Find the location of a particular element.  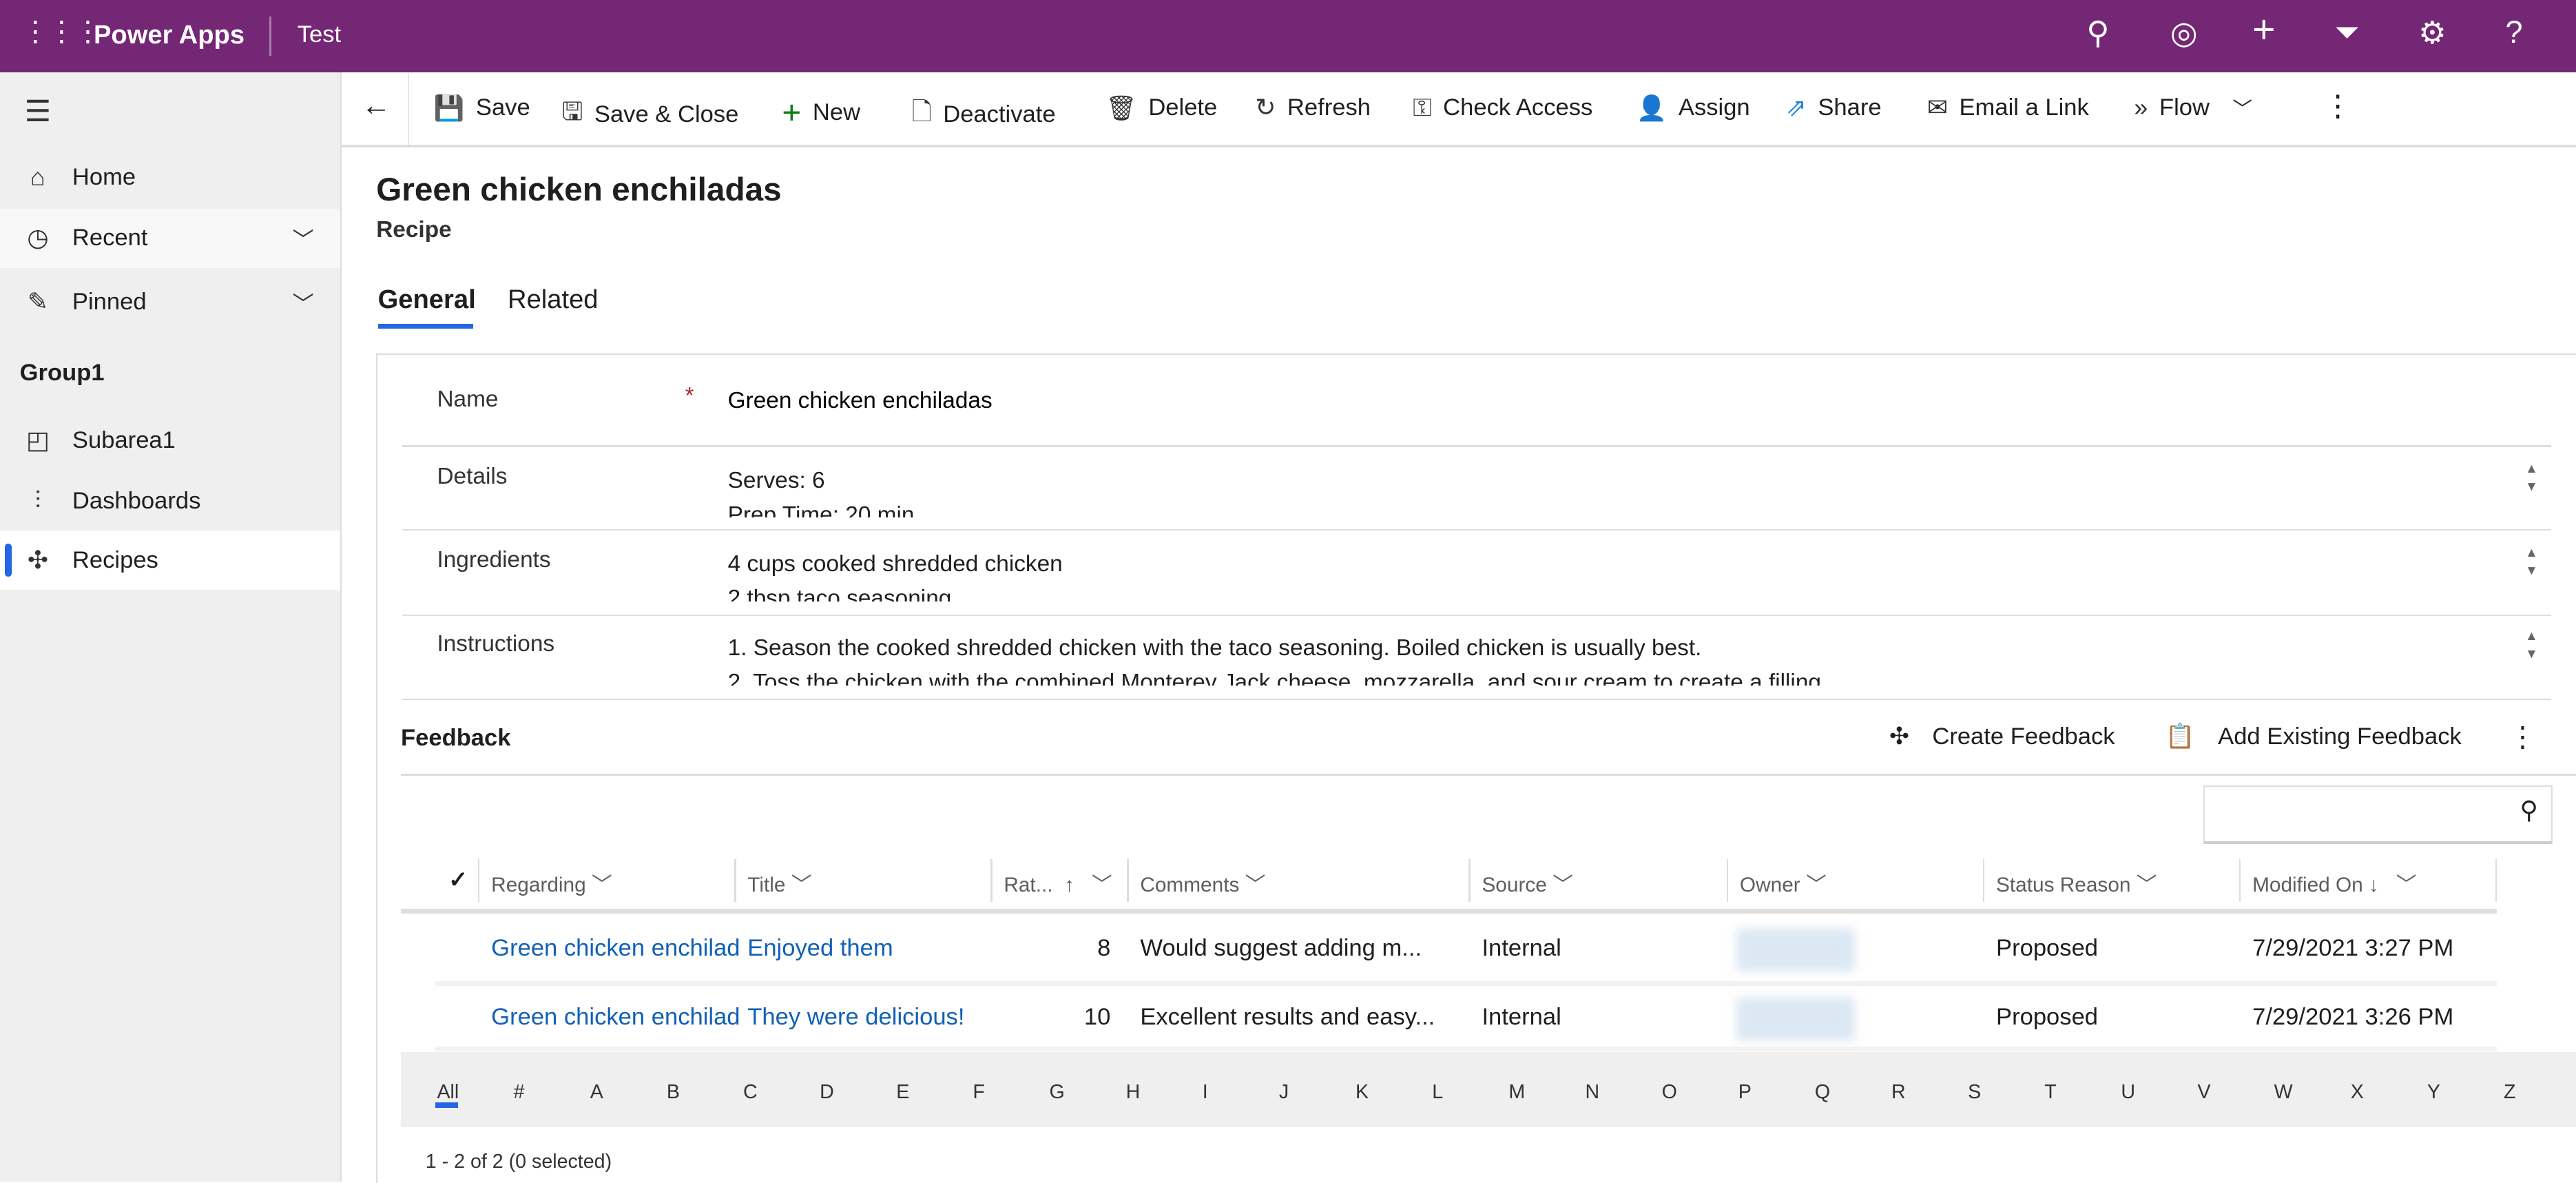

title-link: Enjoyed them is located at coordinates (820, 948).